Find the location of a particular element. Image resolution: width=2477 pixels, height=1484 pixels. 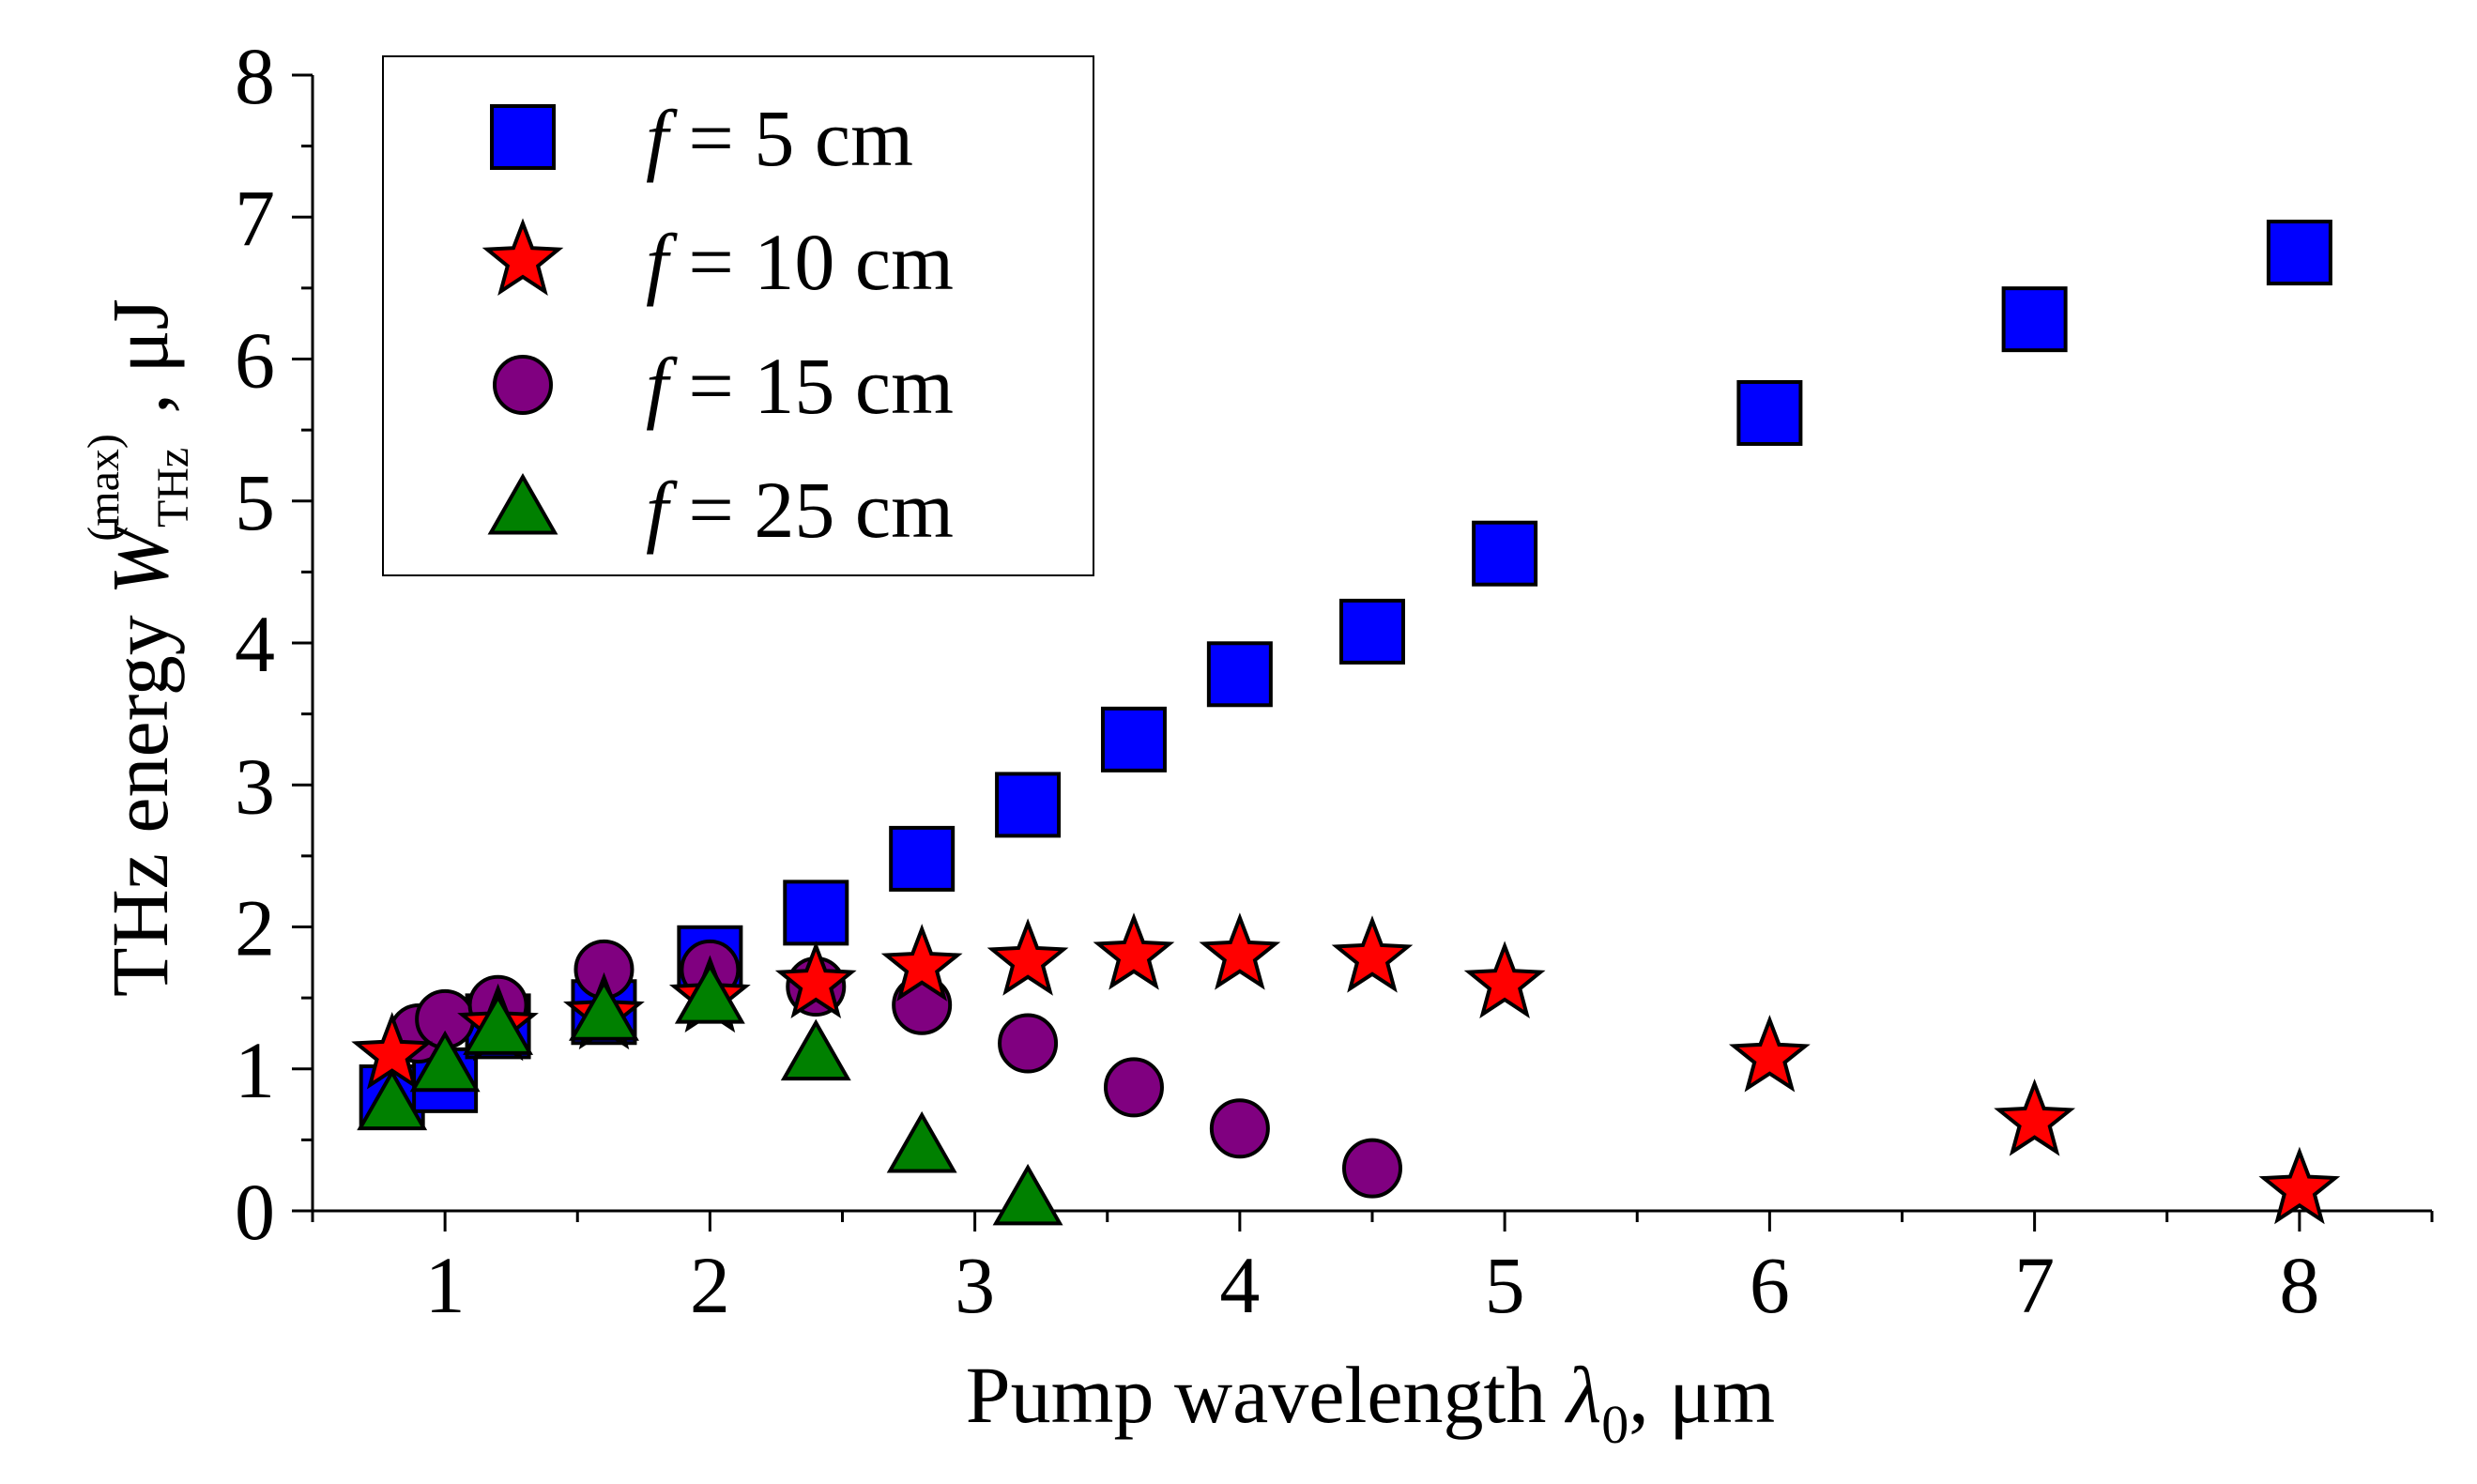

y-tick-label: 5 is located at coordinates (255, 502).